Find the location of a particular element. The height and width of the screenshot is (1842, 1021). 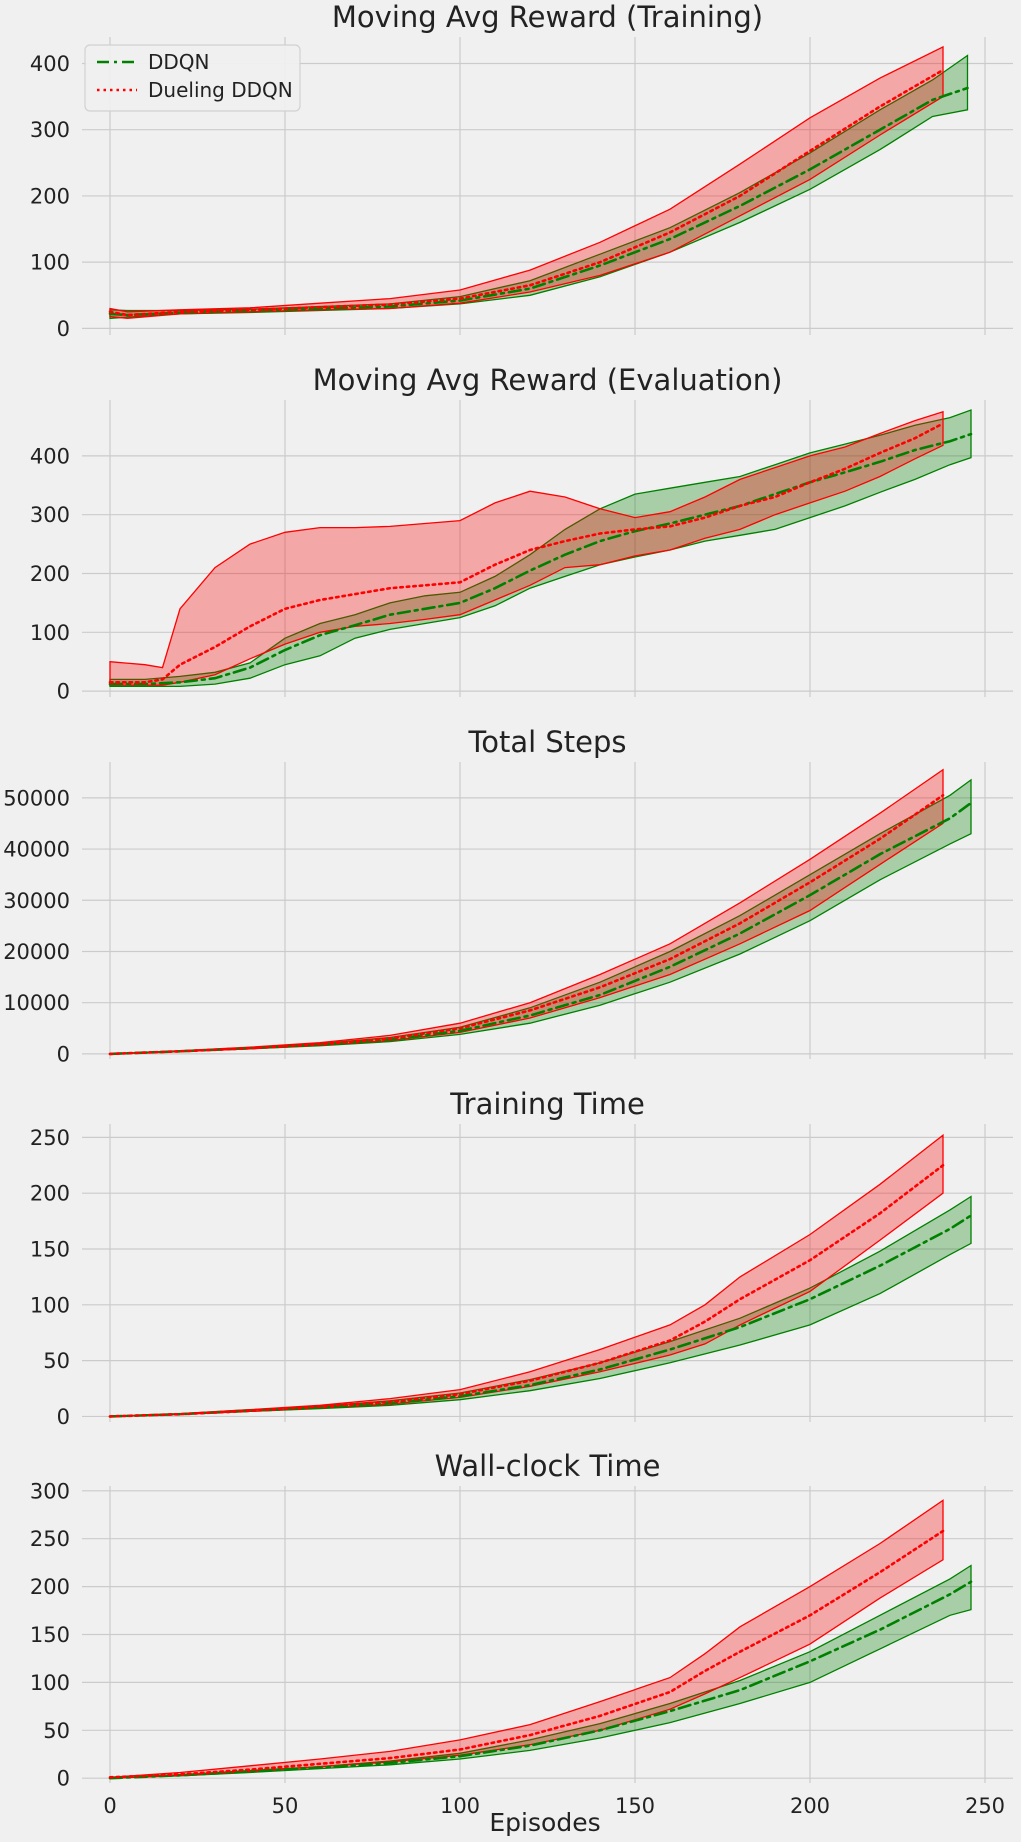

panel-title: Training Time is located at coordinates (547, 1104).